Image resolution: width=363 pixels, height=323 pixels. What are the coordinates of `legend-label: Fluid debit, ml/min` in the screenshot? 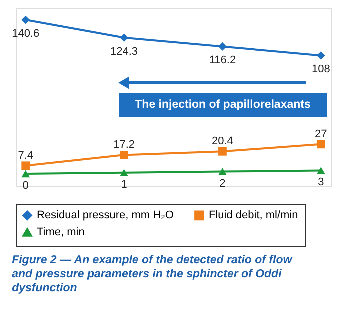 It's located at (253, 216).